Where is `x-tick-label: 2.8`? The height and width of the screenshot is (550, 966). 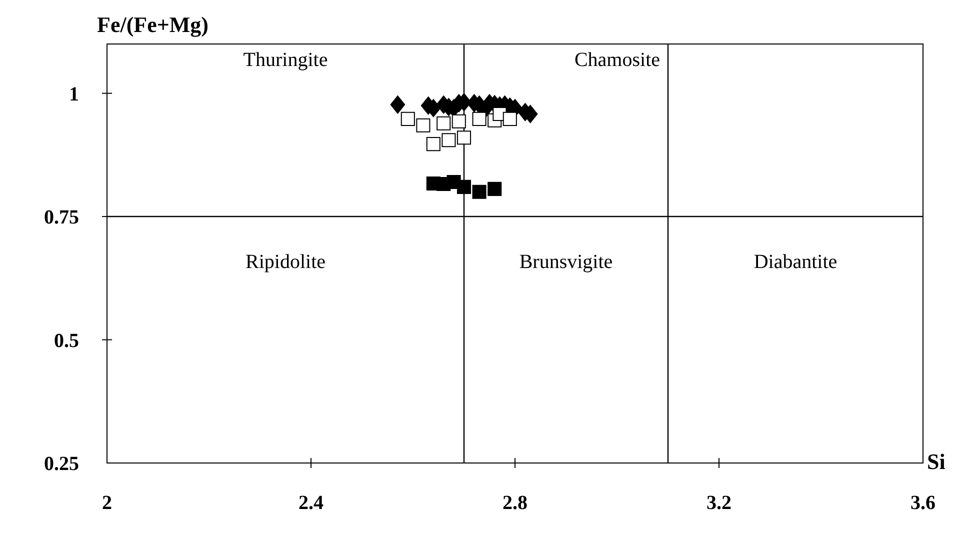 x-tick-label: 2.8 is located at coordinates (515, 503).